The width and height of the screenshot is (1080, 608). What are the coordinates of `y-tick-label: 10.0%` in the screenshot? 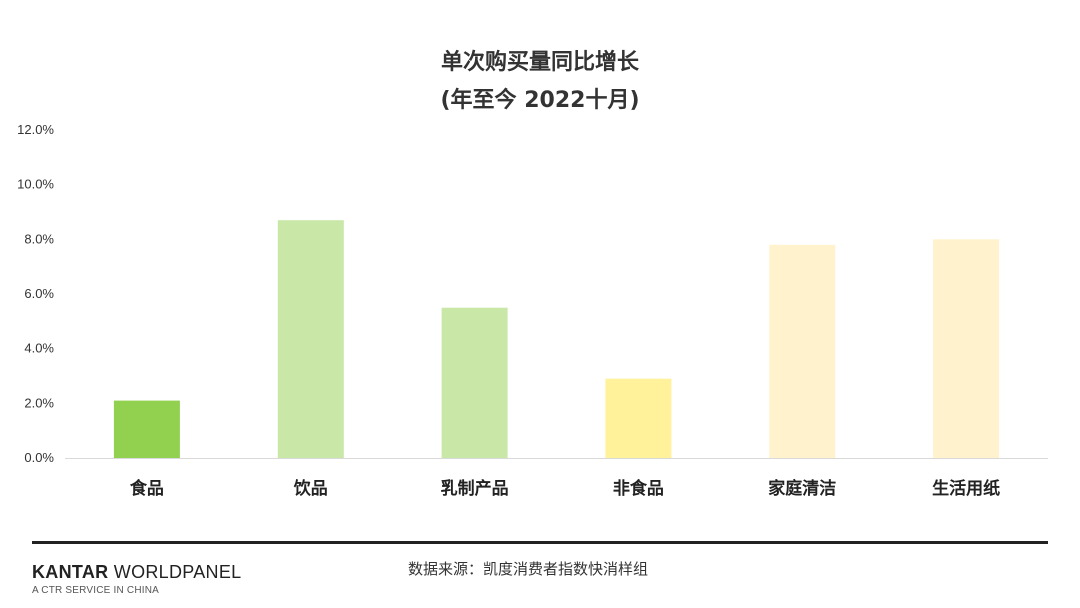 It's located at (35, 184).